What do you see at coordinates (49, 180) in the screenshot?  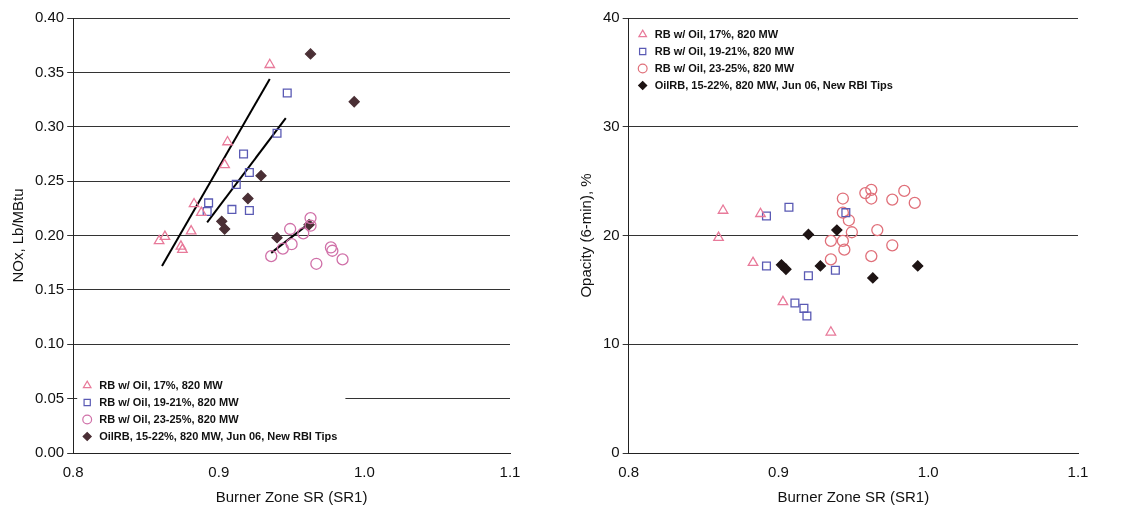 I see `y-tick-label: 0.25` at bounding box center [49, 180].